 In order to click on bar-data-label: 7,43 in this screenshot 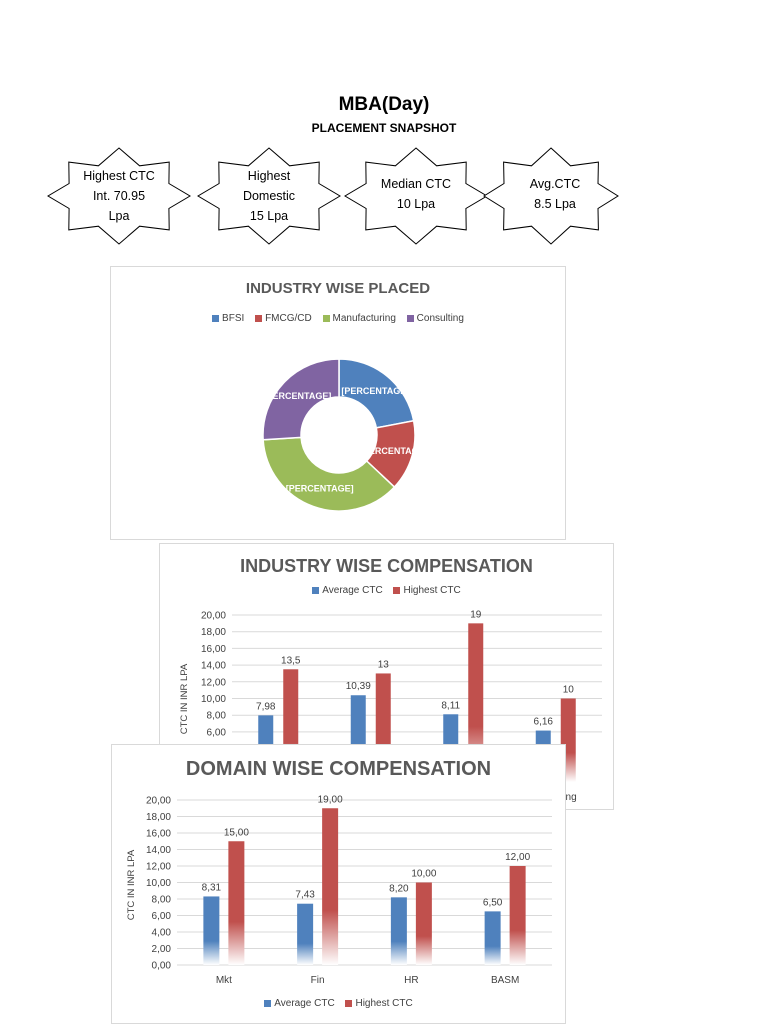, I will do `click(305, 895)`.